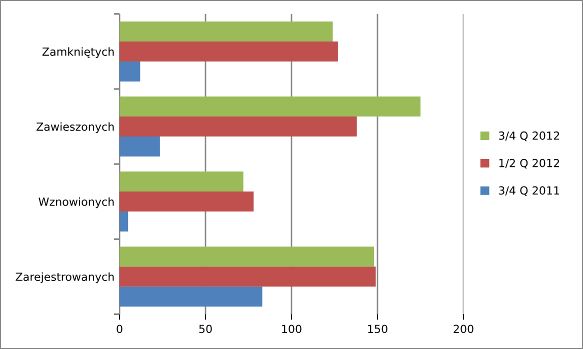 This screenshot has height=349, width=583. I want to click on y-tick-label: Wznowionych, so click(76, 202).